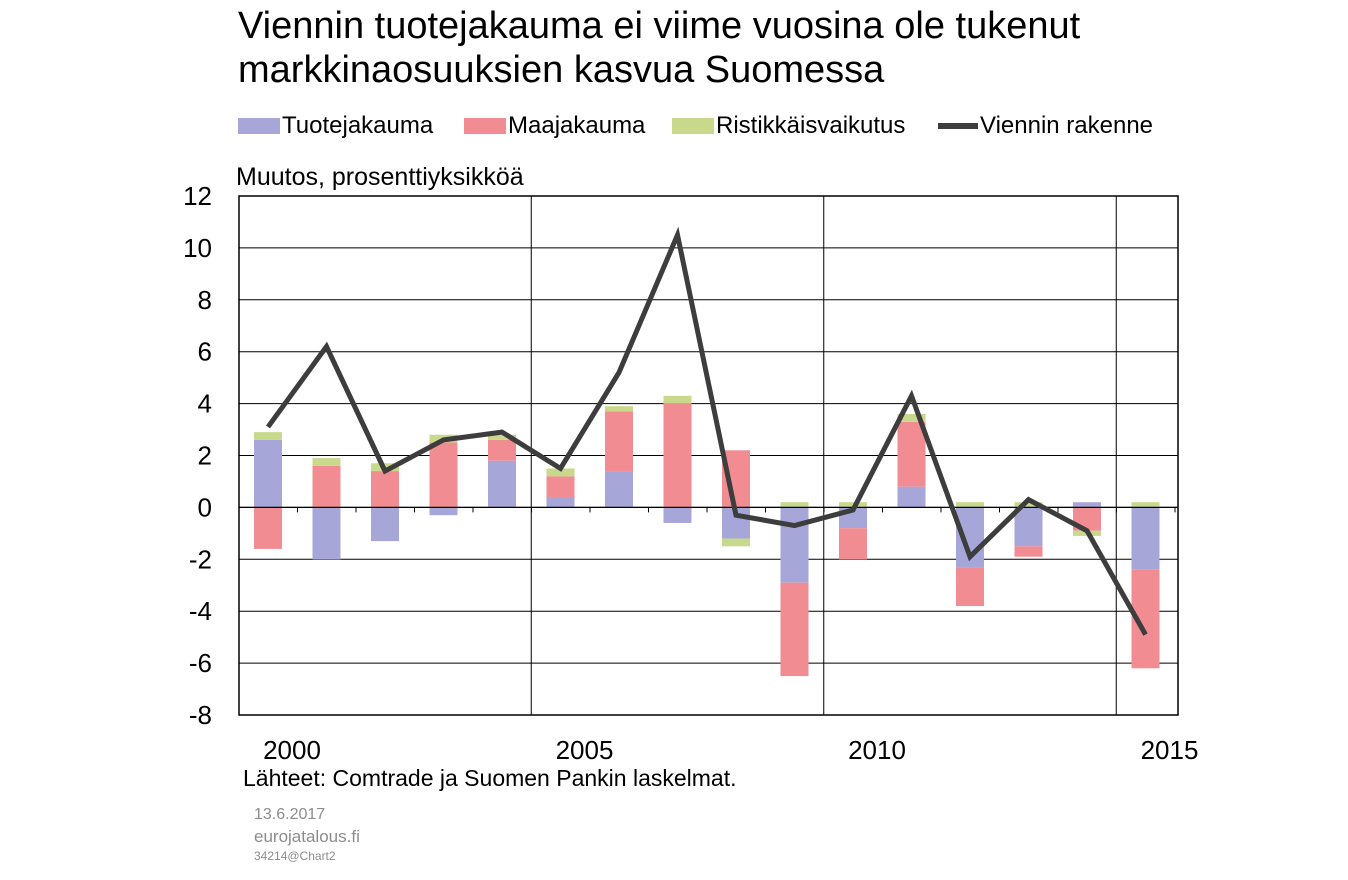 The image size is (1348, 880). I want to click on legend-swatch-tuotejakauma, so click(259, 126).